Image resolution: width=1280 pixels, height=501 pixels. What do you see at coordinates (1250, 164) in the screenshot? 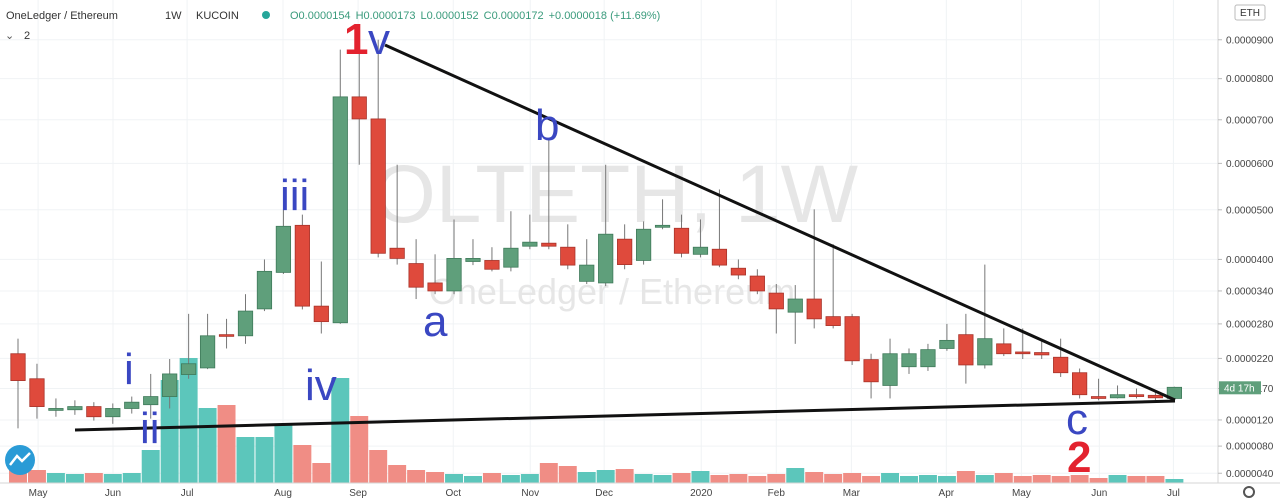
I see `y-tick-label: 0.0000600` at bounding box center [1250, 164].